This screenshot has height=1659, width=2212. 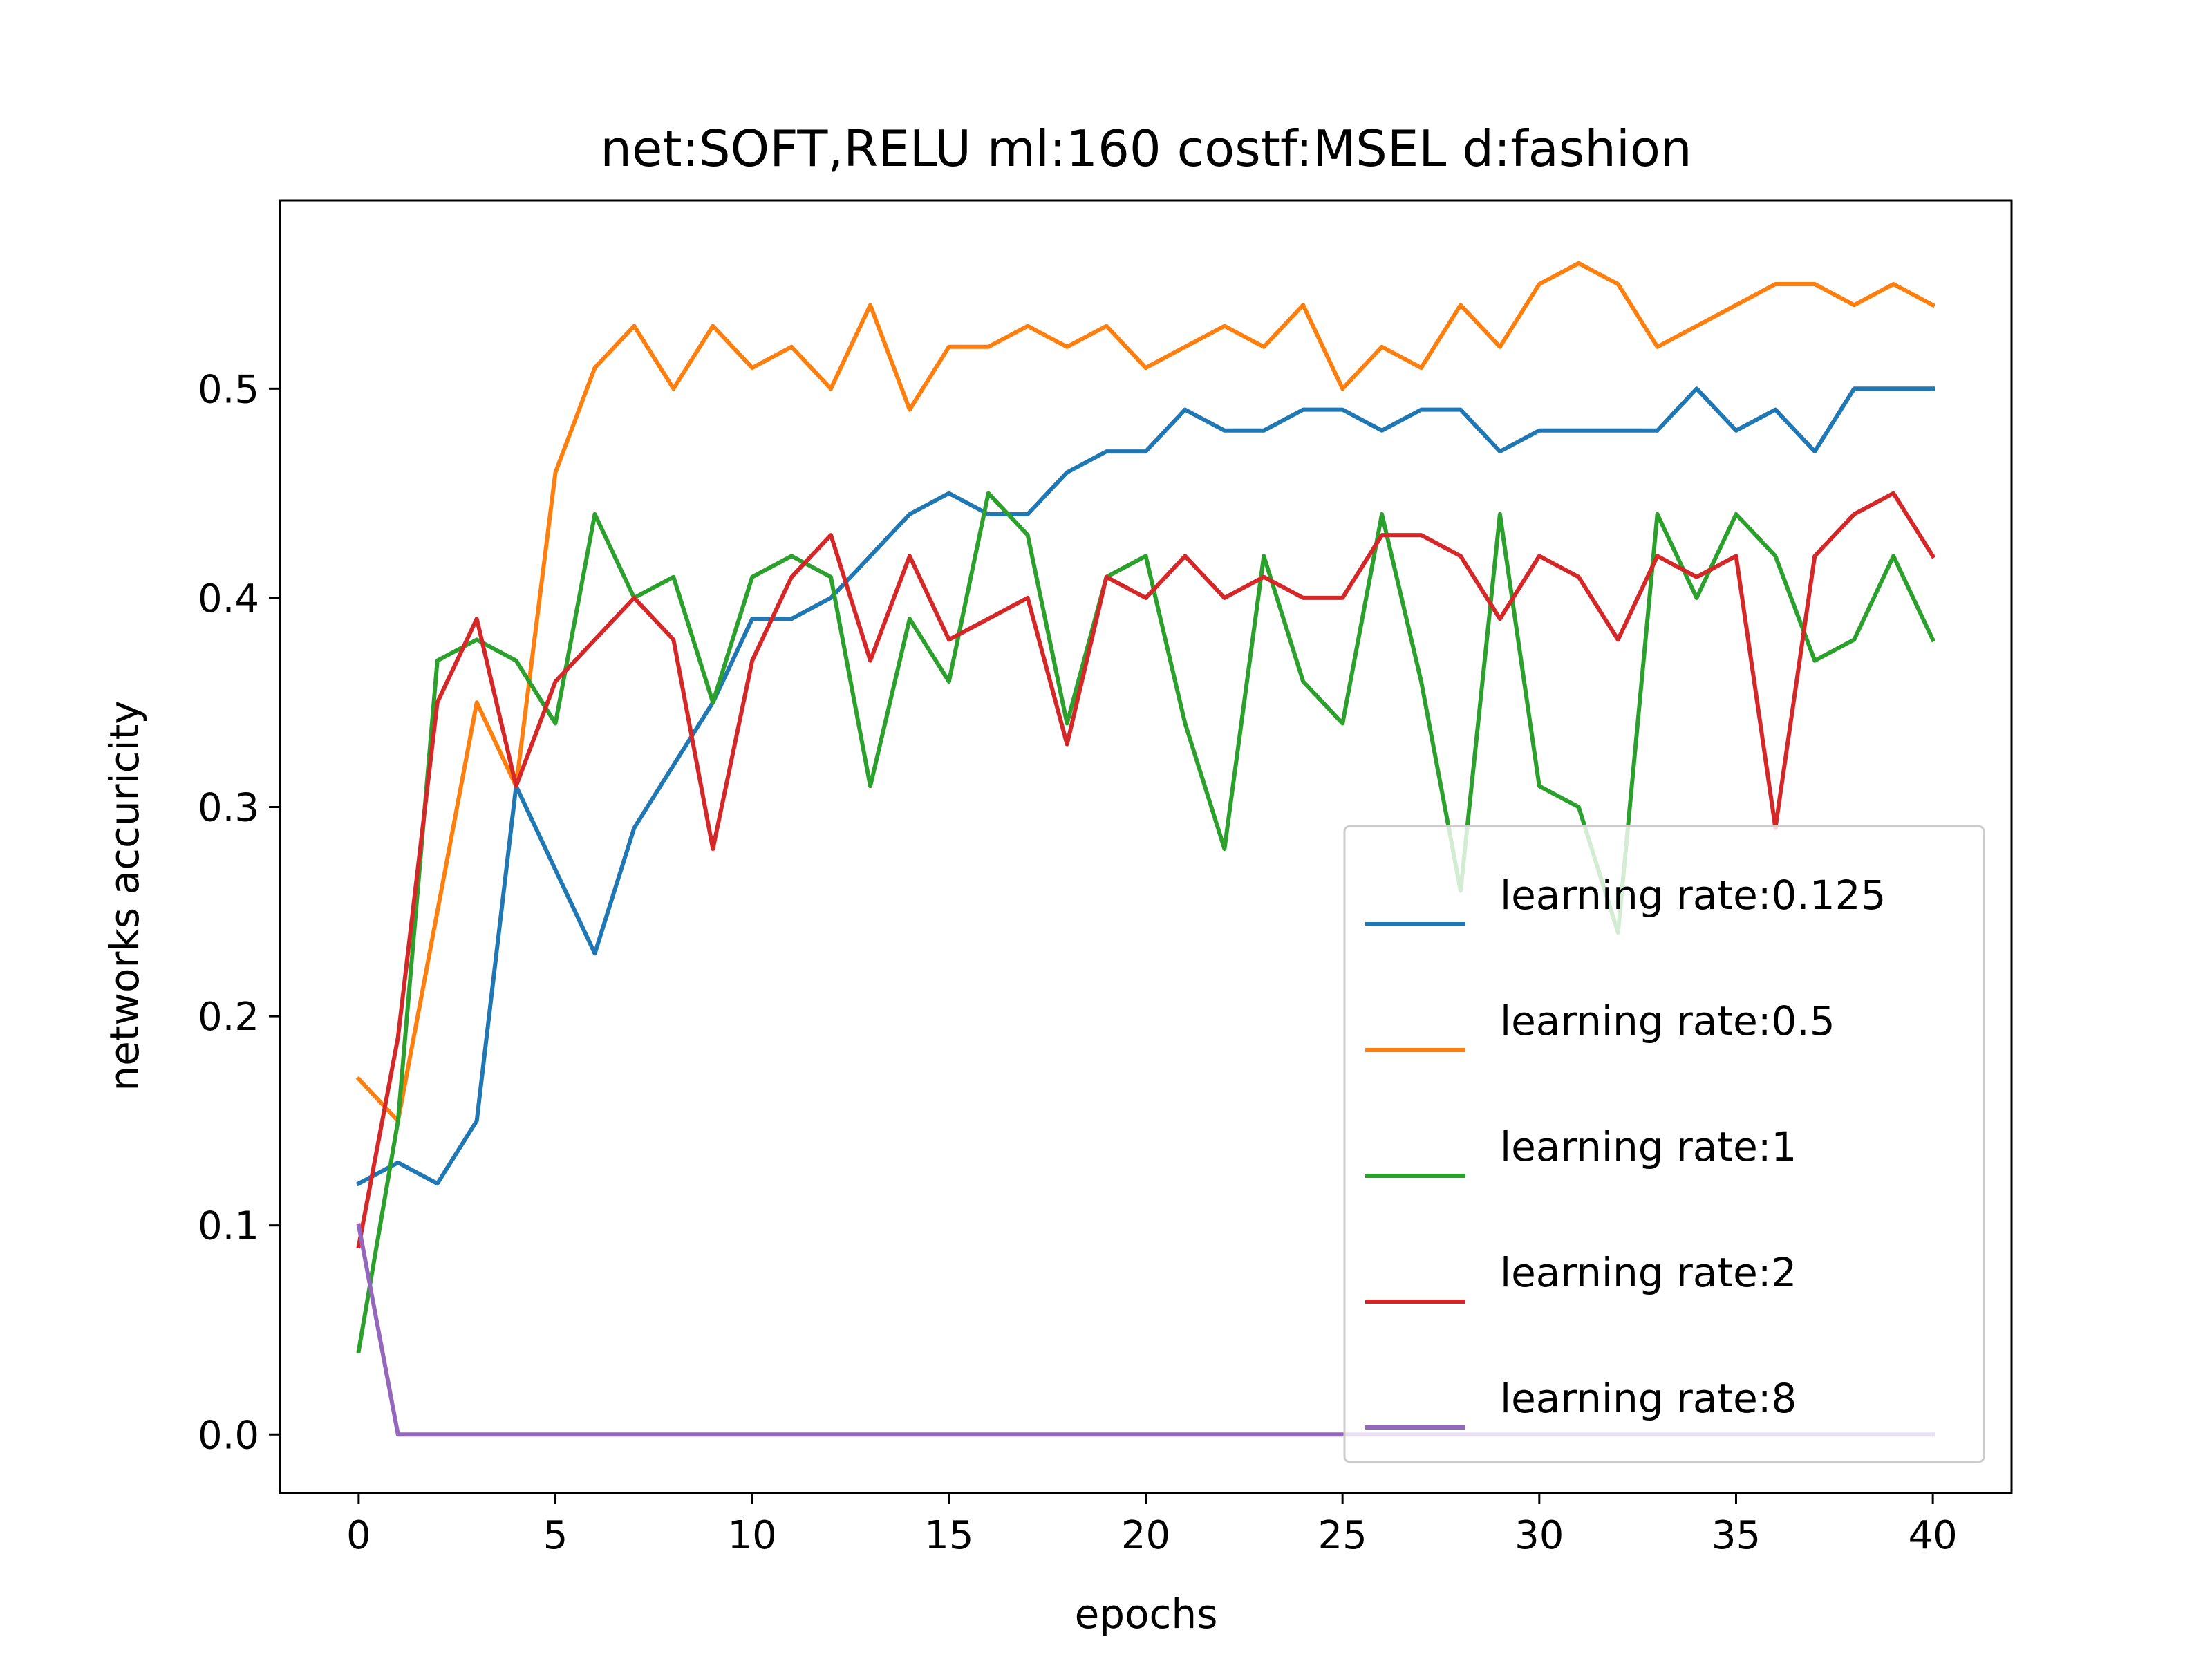 I want to click on x-tick-label: 40, so click(x=1933, y=1535).